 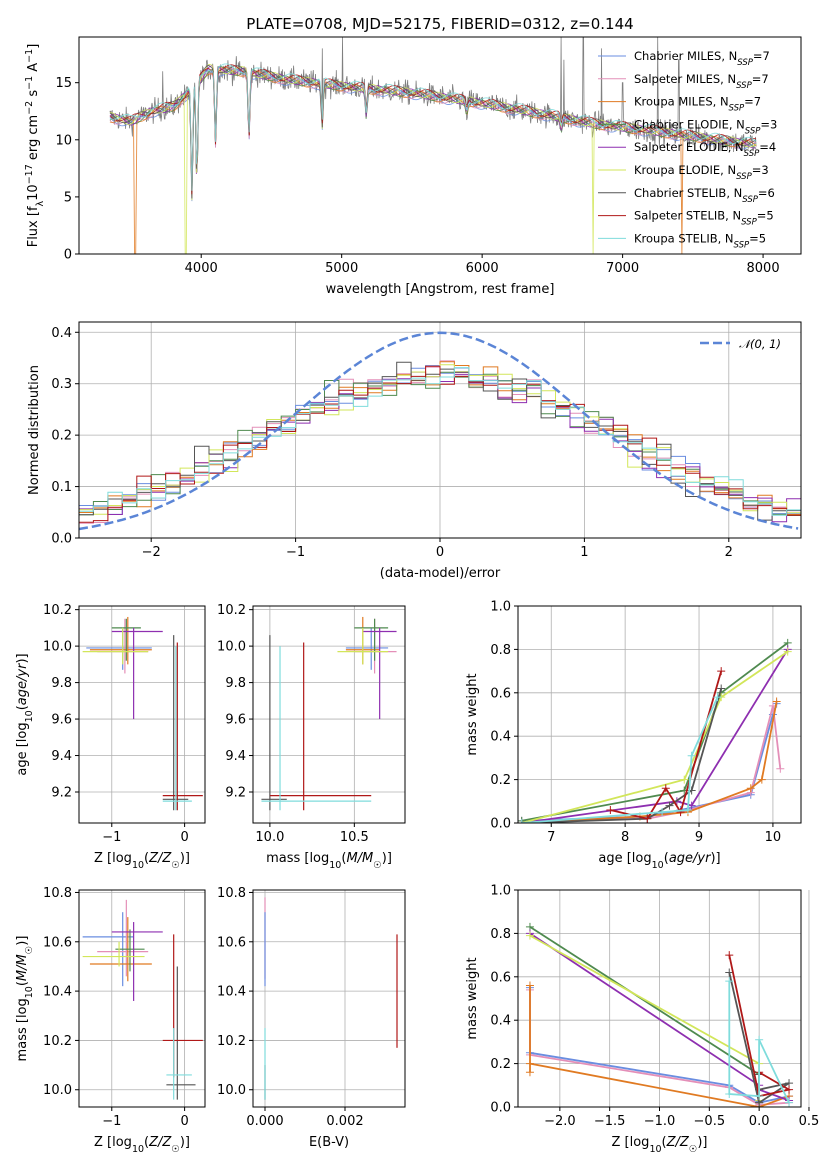 I want to click on x-tick-label: 7, so click(x=551, y=837).